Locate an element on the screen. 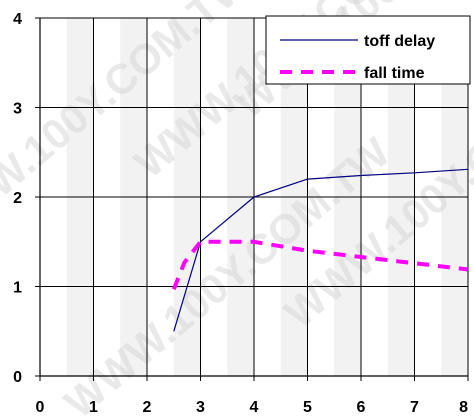 Image resolution: width=474 pixels, height=419 pixels. x-tick-label: 6 is located at coordinates (361, 407).